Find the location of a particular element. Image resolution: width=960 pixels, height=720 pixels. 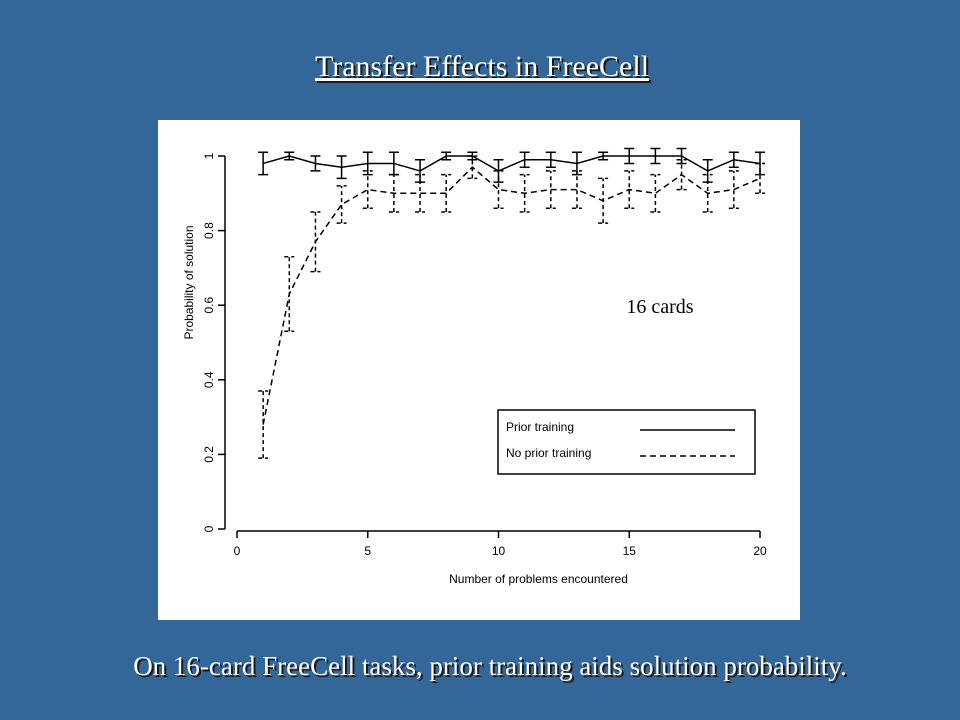

series-line is located at coordinates (511, 163).